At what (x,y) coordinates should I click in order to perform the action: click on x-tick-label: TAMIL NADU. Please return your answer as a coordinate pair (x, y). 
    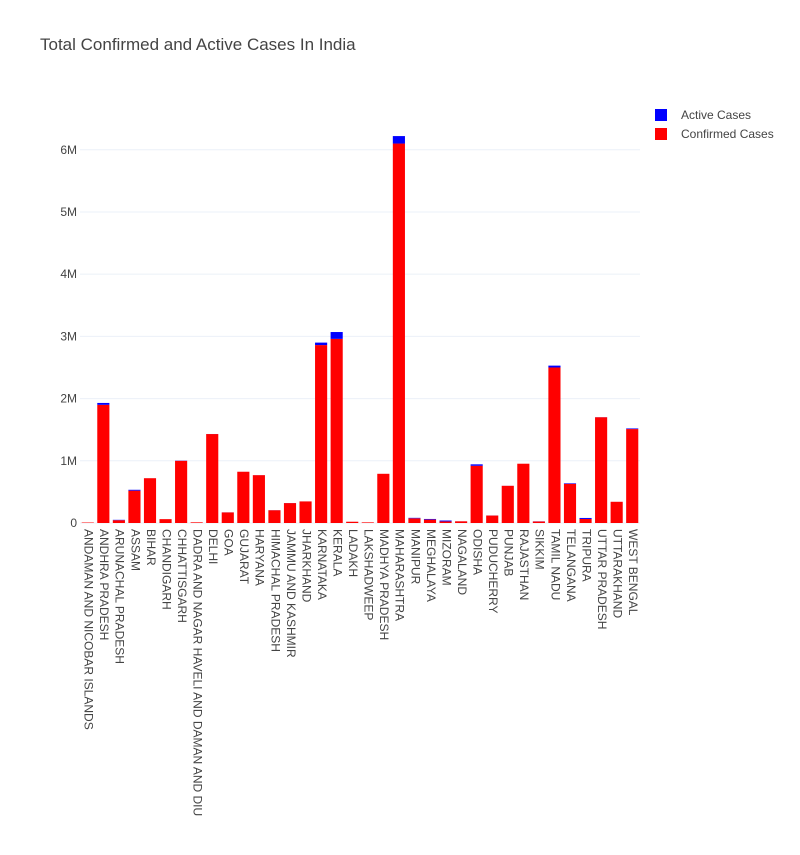
    Looking at the image, I should click on (555, 564).